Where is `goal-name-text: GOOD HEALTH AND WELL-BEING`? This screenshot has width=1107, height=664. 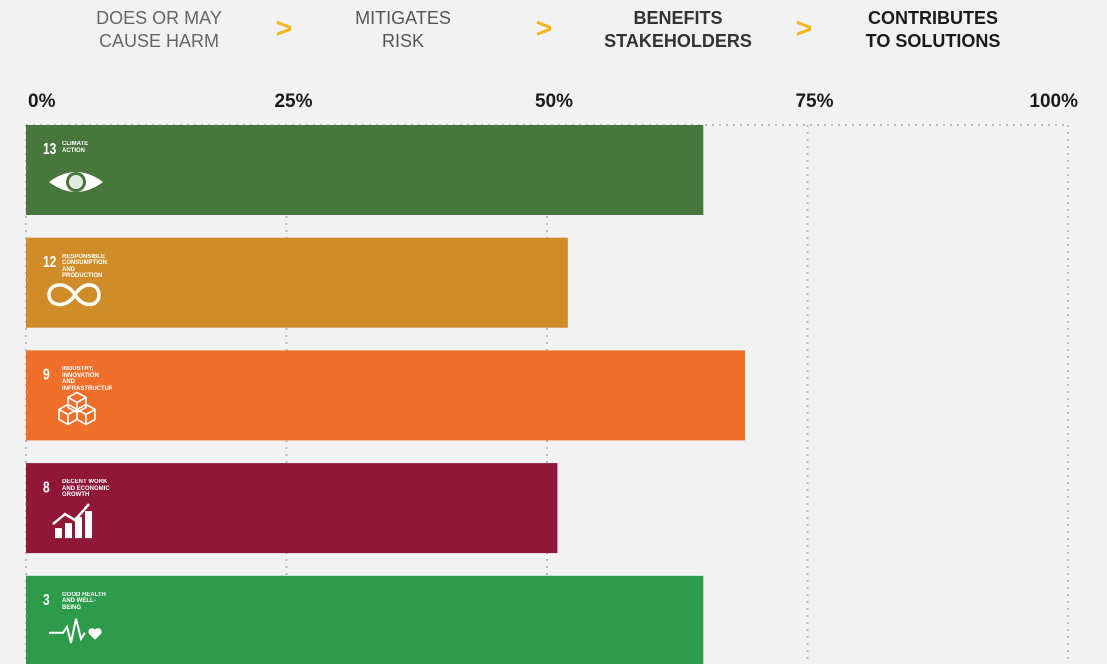
goal-name-text: GOOD HEALTH AND WELL-BEING is located at coordinates (84, 601).